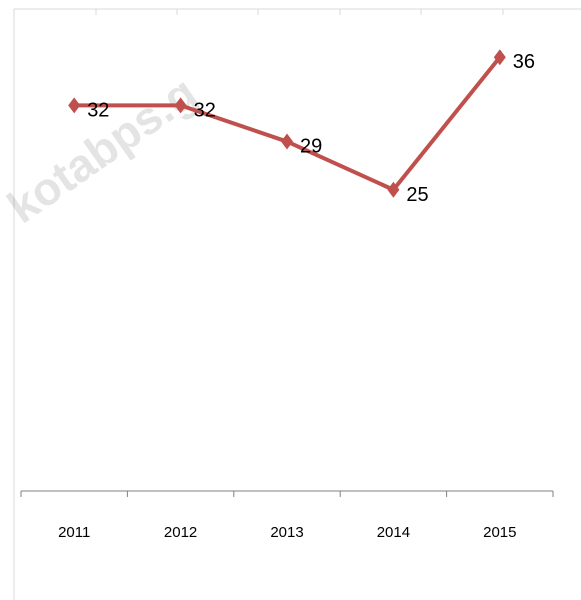  What do you see at coordinates (417, 195) in the screenshot?
I see `data-label-2014: 25` at bounding box center [417, 195].